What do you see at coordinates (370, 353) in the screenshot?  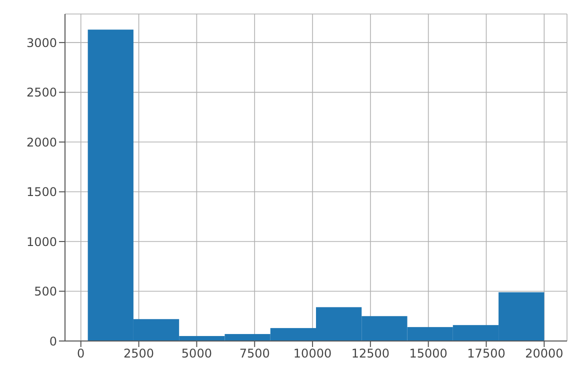 I see `x-tick-label: 12500` at bounding box center [370, 353].